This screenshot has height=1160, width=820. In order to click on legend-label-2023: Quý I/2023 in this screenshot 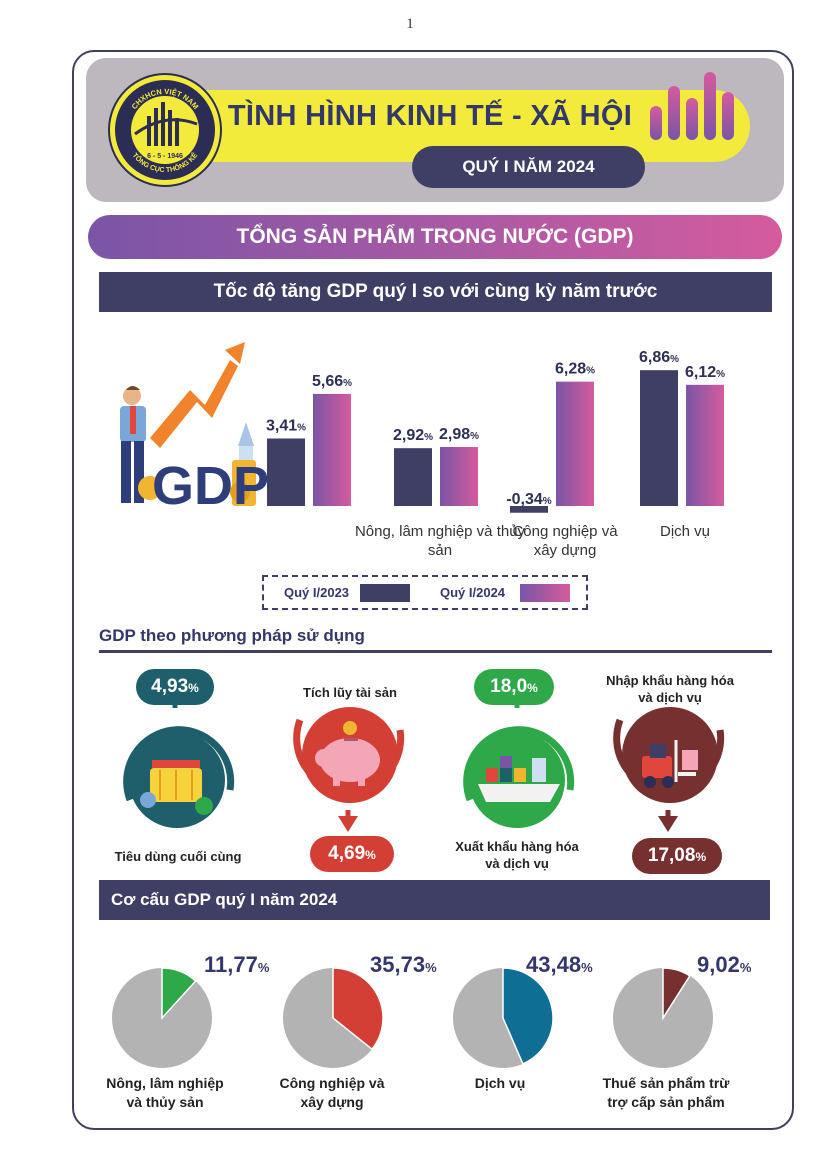, I will do `click(317, 592)`.